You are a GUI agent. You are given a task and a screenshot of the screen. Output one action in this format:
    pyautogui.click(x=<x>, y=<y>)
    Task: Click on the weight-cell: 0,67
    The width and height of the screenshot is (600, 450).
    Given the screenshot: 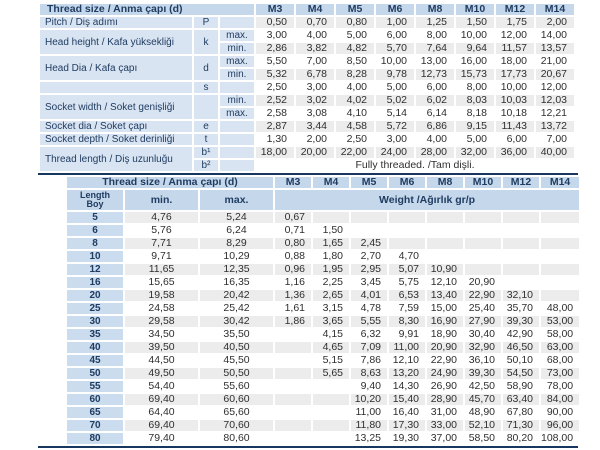 What is the action you would take?
    pyautogui.click(x=293, y=217)
    